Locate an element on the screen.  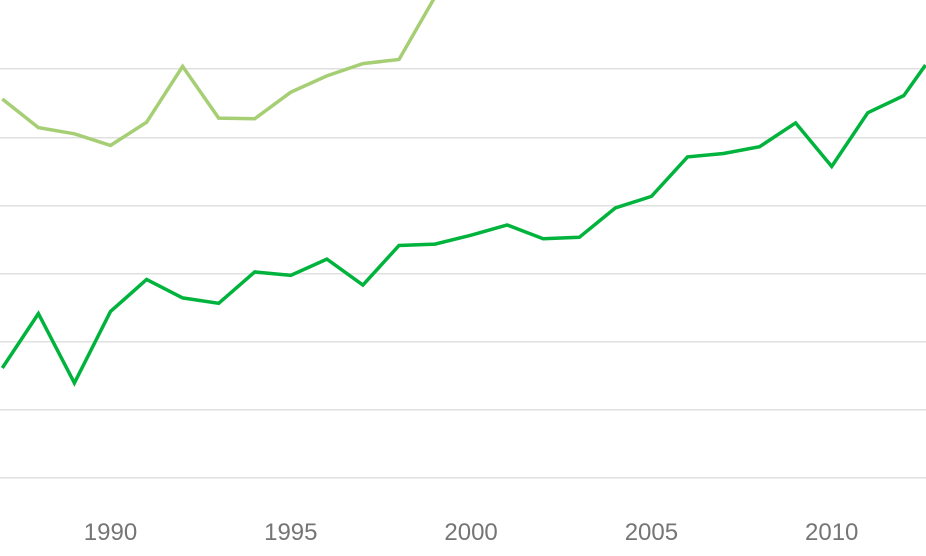
x-tick-label: 2000 is located at coordinates (470, 532).